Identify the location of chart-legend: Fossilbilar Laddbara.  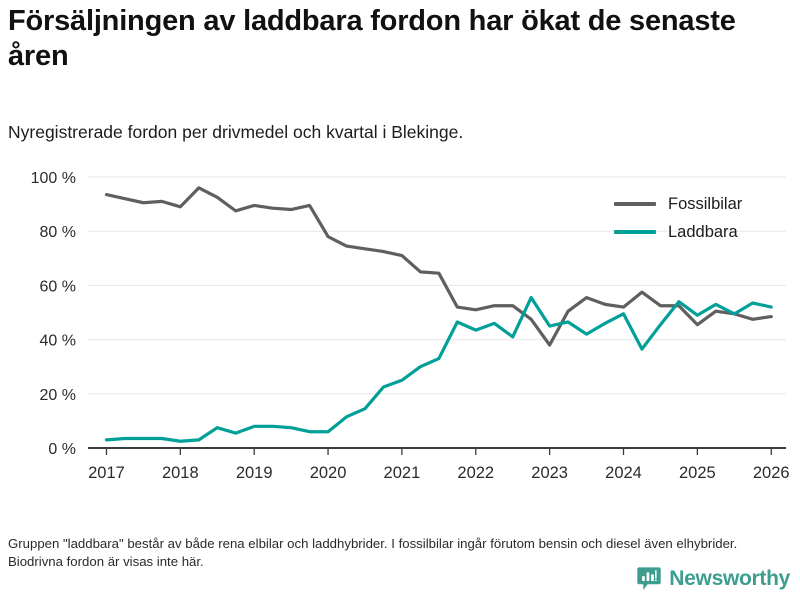
(704, 218).